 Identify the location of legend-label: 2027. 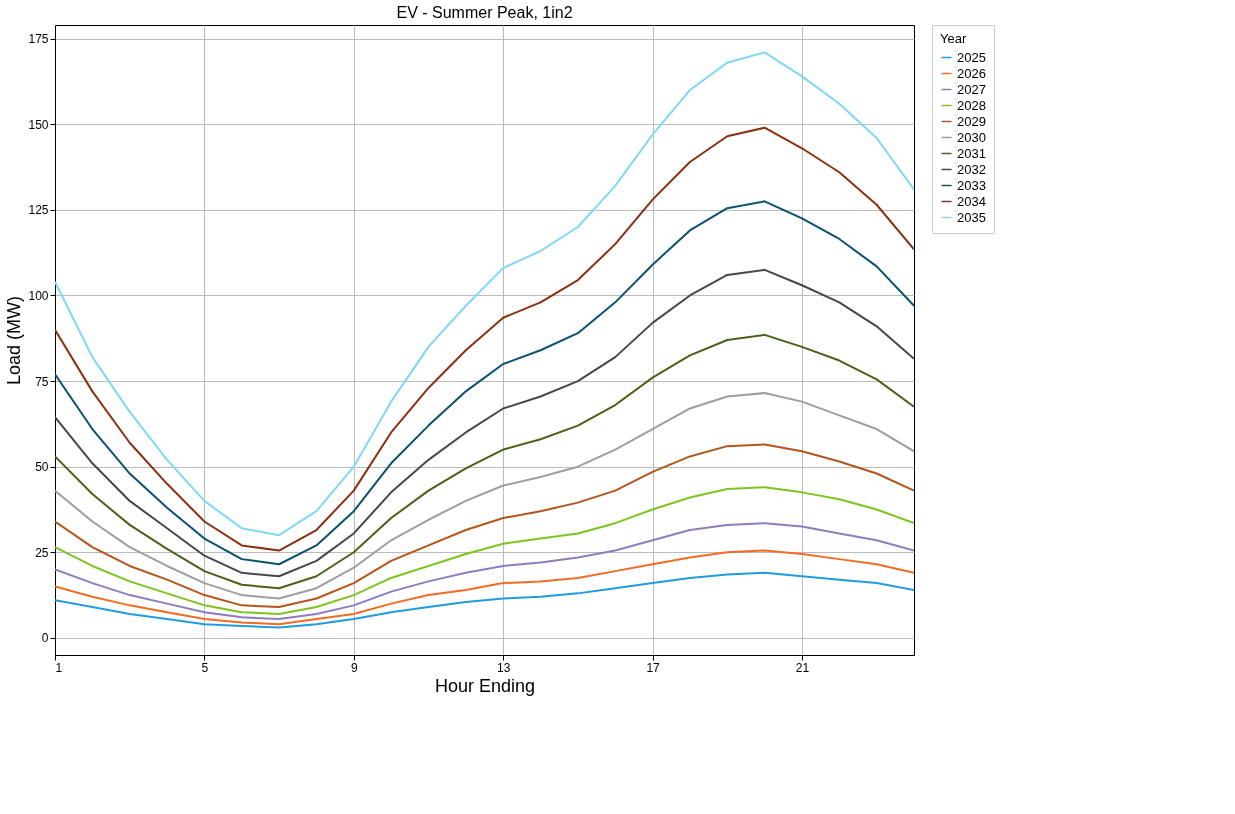
(971, 89).